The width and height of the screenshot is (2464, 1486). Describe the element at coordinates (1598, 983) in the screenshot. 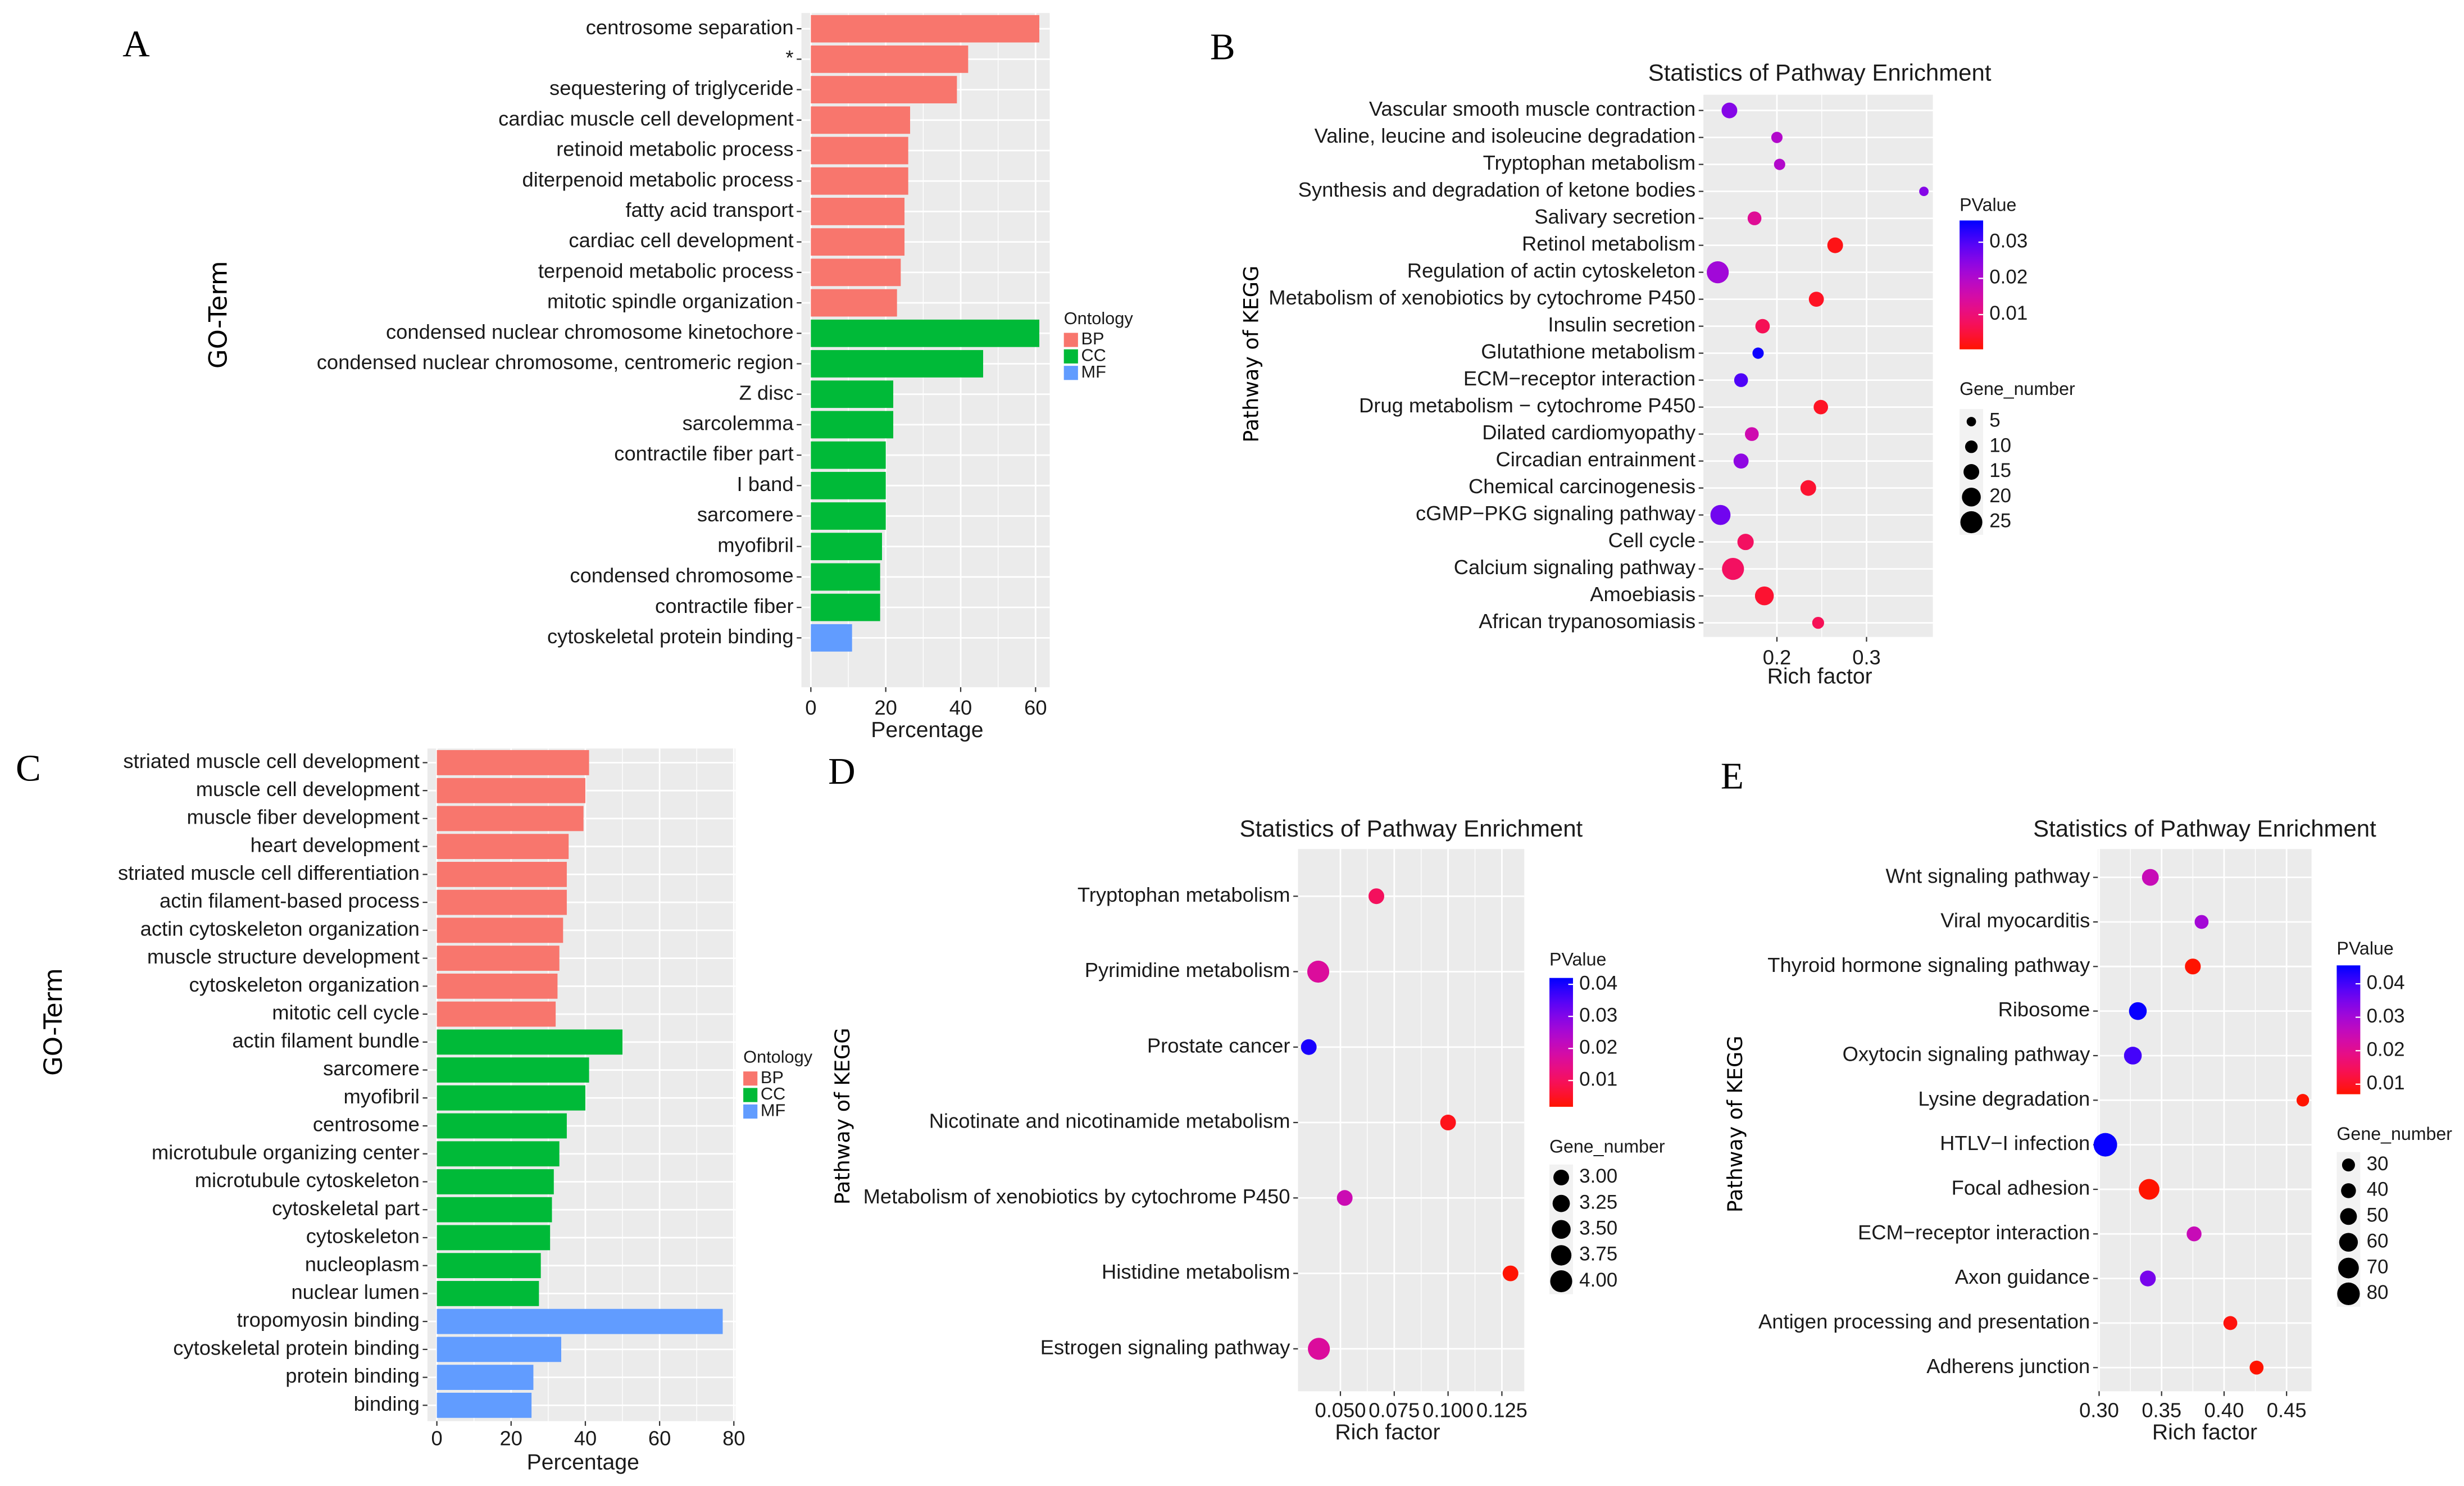

I see `colorbar-tick-label: 0.04` at that location.